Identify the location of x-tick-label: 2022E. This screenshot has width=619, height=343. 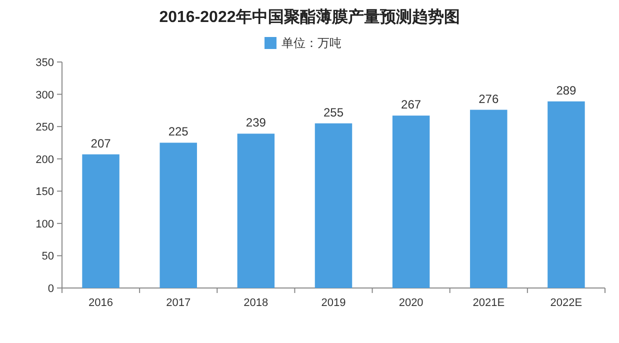
(566, 303).